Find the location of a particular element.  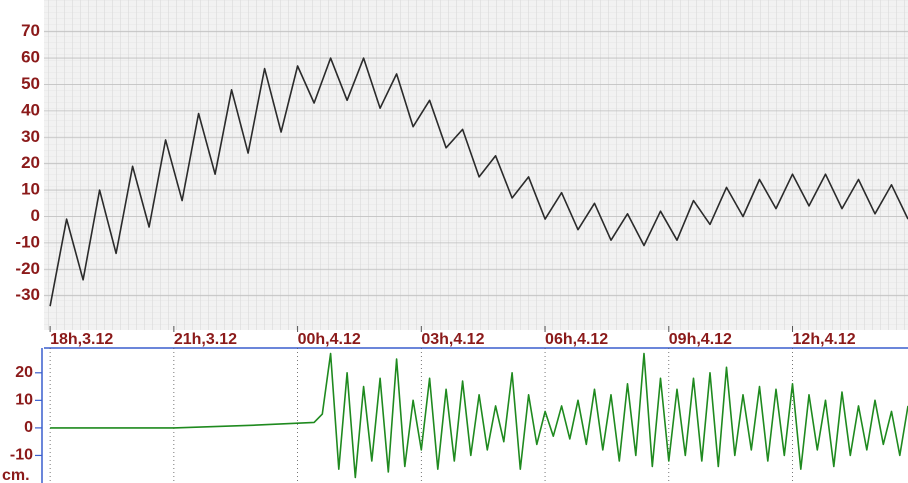

x-tick-label: 09h,4.12 is located at coordinates (700, 339).